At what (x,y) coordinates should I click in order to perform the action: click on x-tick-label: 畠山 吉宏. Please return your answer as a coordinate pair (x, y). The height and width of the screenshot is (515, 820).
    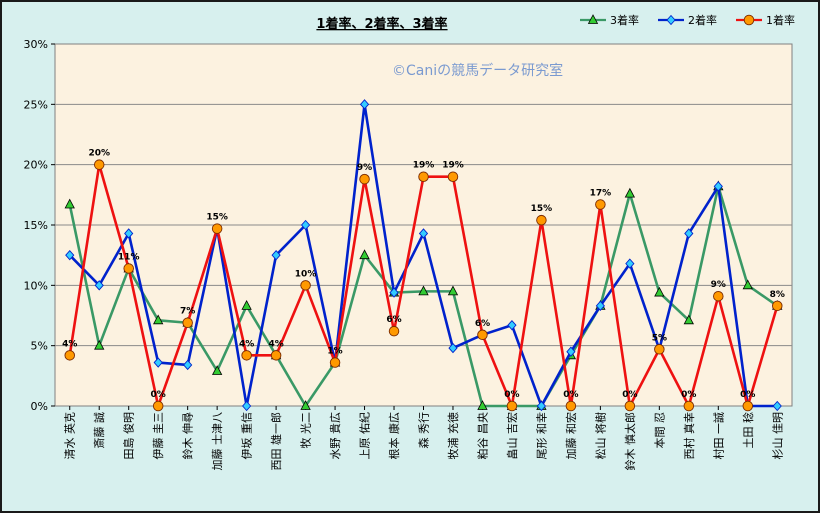
    Looking at the image, I should click on (512, 436).